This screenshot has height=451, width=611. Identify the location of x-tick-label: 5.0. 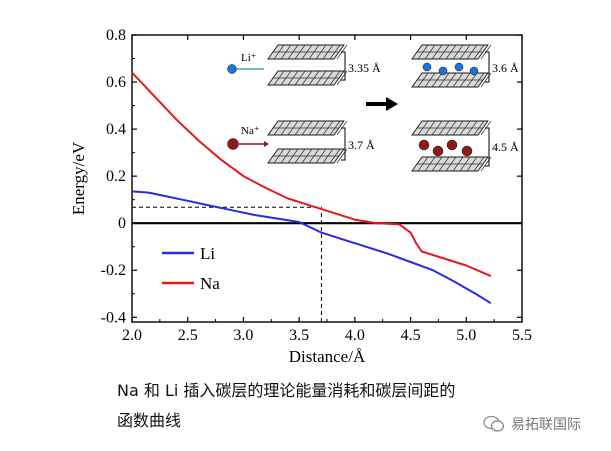
(466, 335).